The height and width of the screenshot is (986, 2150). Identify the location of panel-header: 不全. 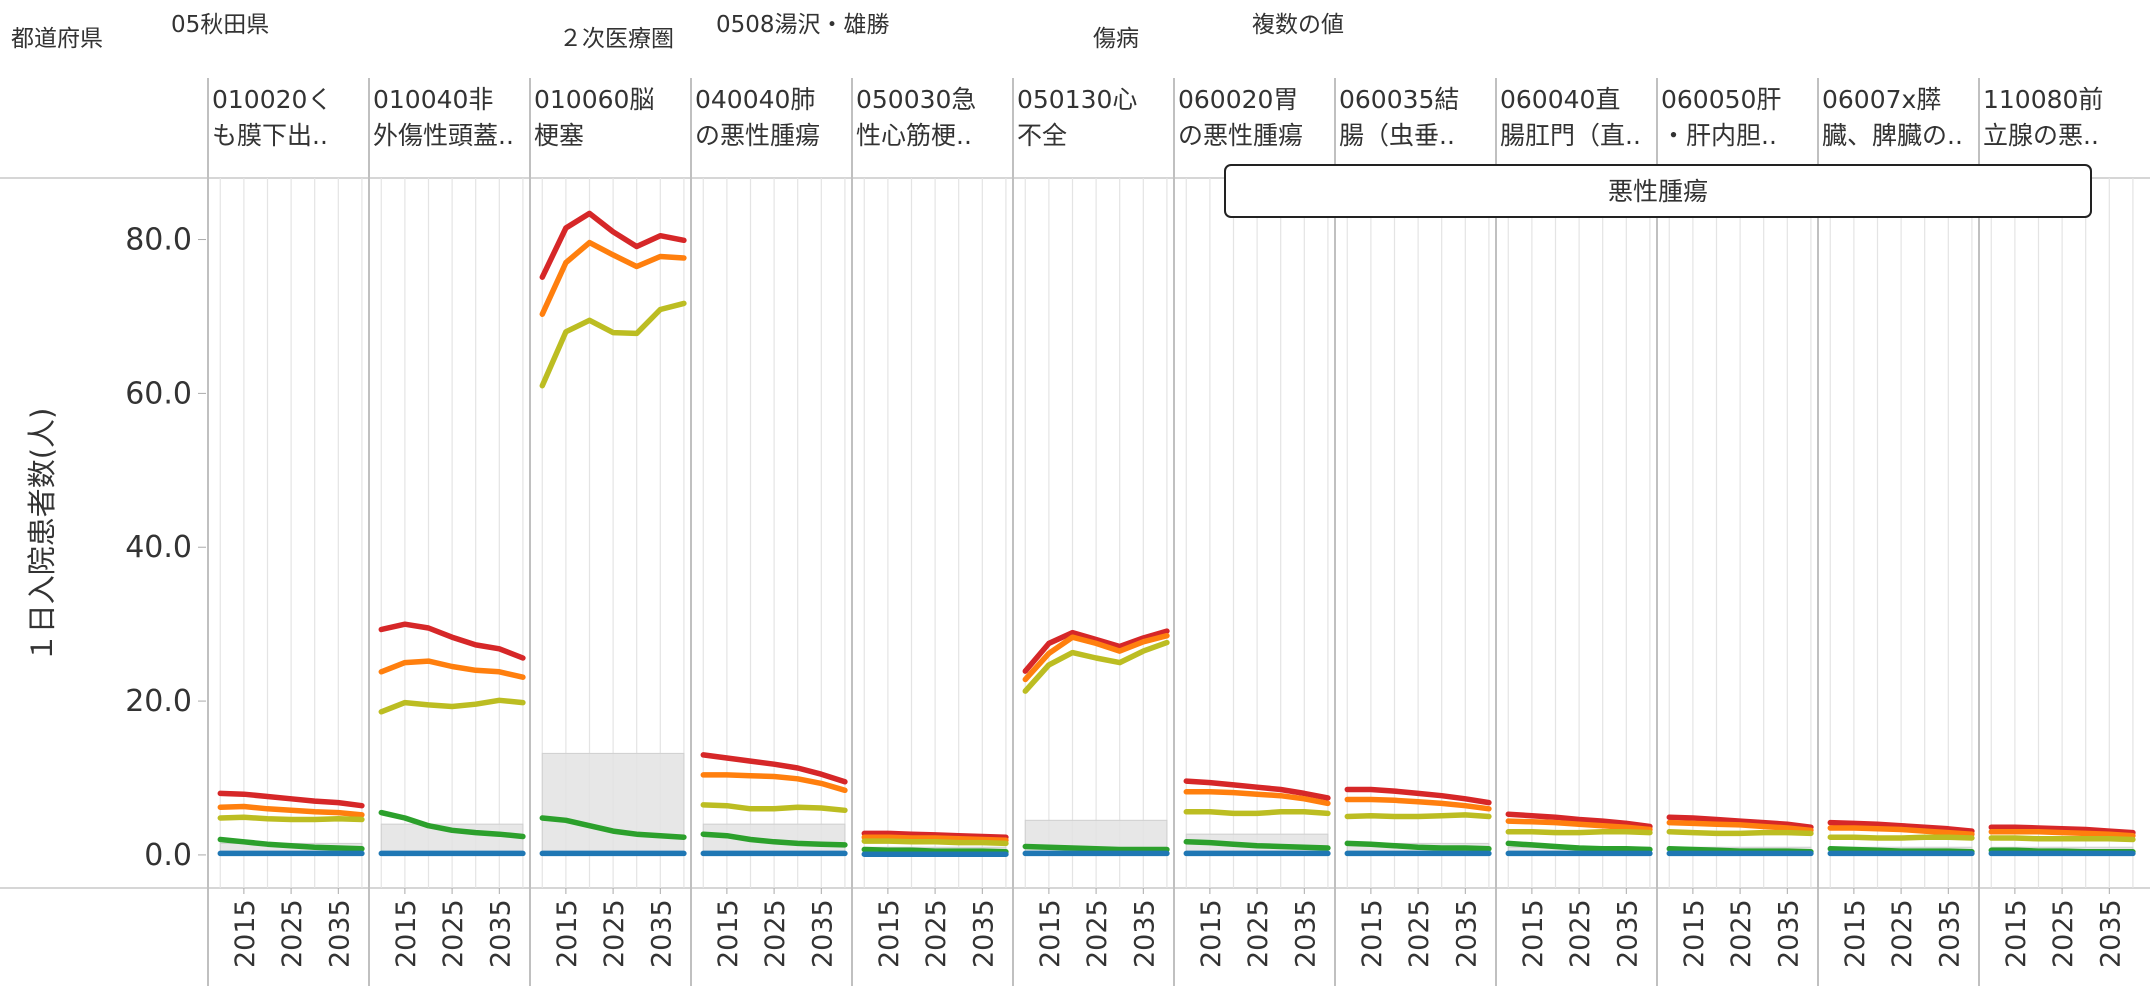
(1042, 135).